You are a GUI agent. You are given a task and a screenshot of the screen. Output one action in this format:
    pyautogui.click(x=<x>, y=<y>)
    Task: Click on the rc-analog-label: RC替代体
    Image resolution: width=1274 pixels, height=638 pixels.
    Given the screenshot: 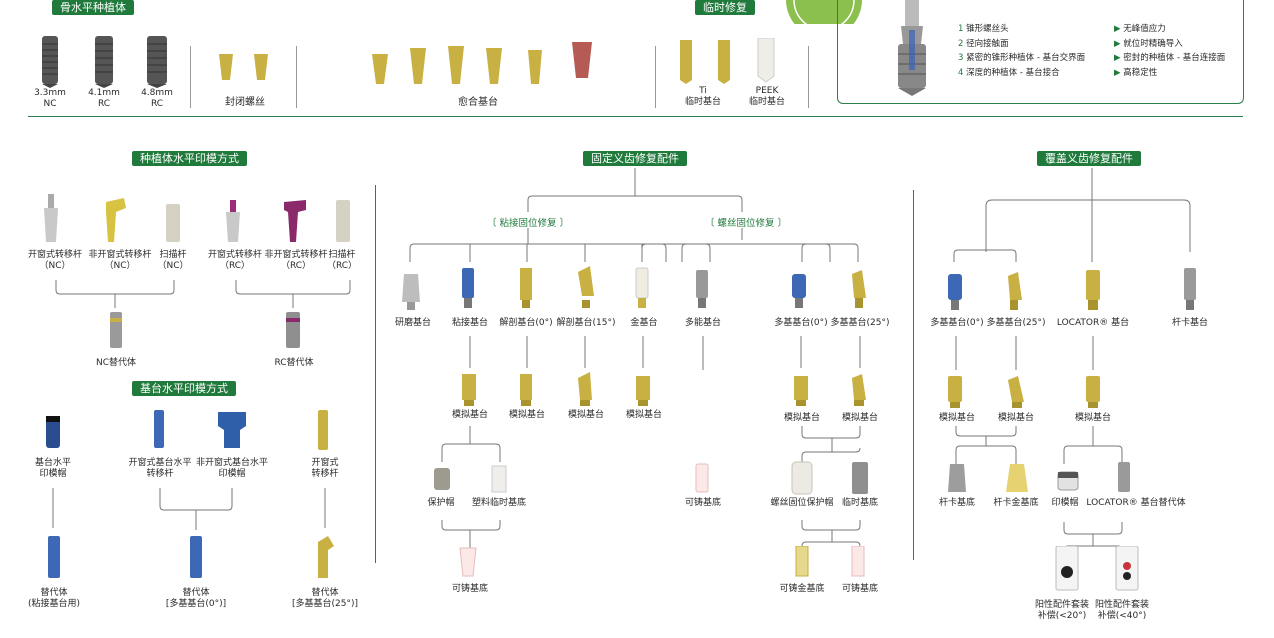 What is the action you would take?
    pyautogui.click(x=294, y=363)
    